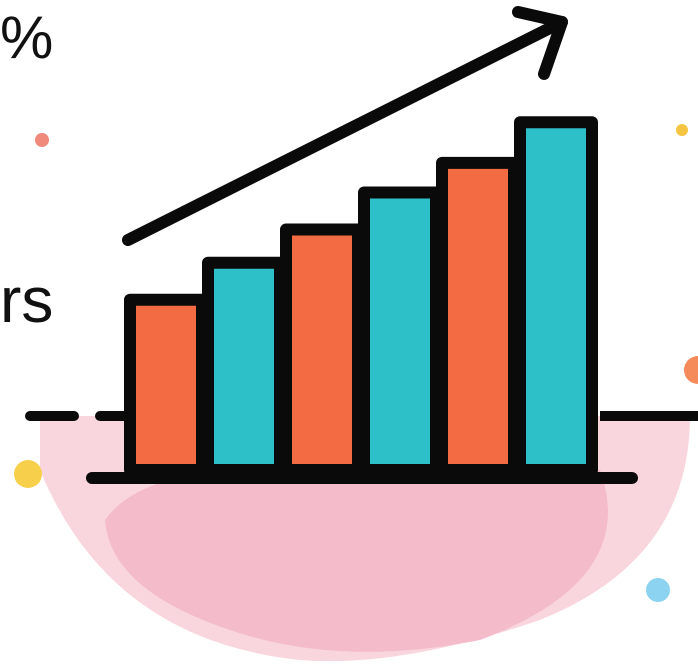 The height and width of the screenshot is (668, 698). Describe the element at coordinates (27, 37) in the screenshot. I see `cropped-text-percent: %` at that location.